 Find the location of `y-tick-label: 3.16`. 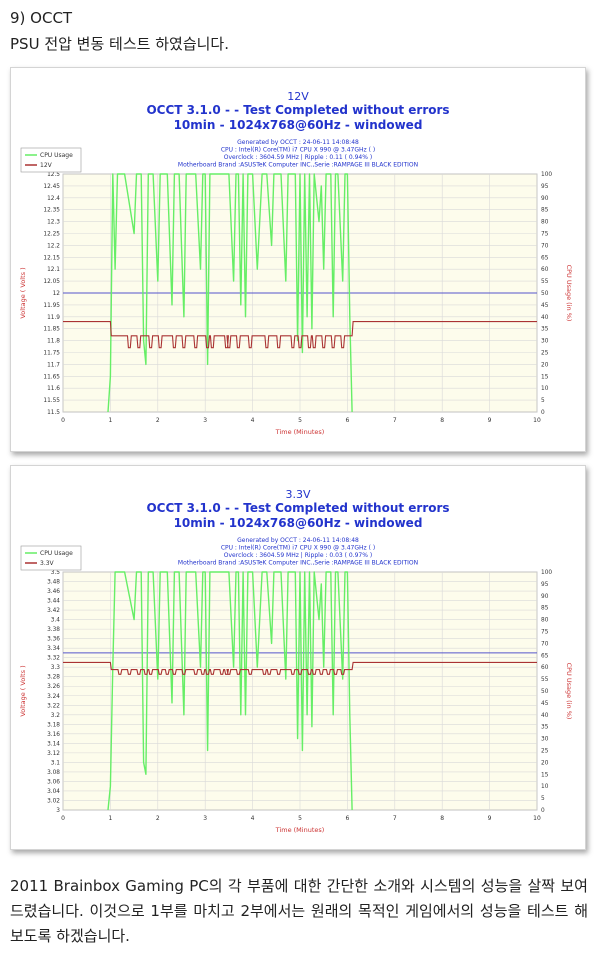

y-tick-label: 3.16 is located at coordinates (53, 735).